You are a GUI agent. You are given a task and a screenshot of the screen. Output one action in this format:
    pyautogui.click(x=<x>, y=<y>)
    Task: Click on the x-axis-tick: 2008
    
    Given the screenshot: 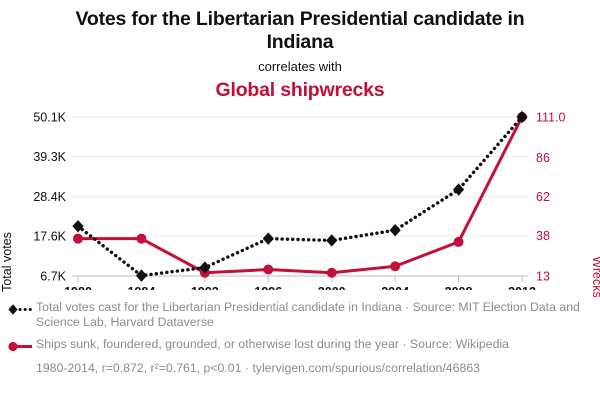 What is the action you would take?
    pyautogui.click(x=459, y=287)
    